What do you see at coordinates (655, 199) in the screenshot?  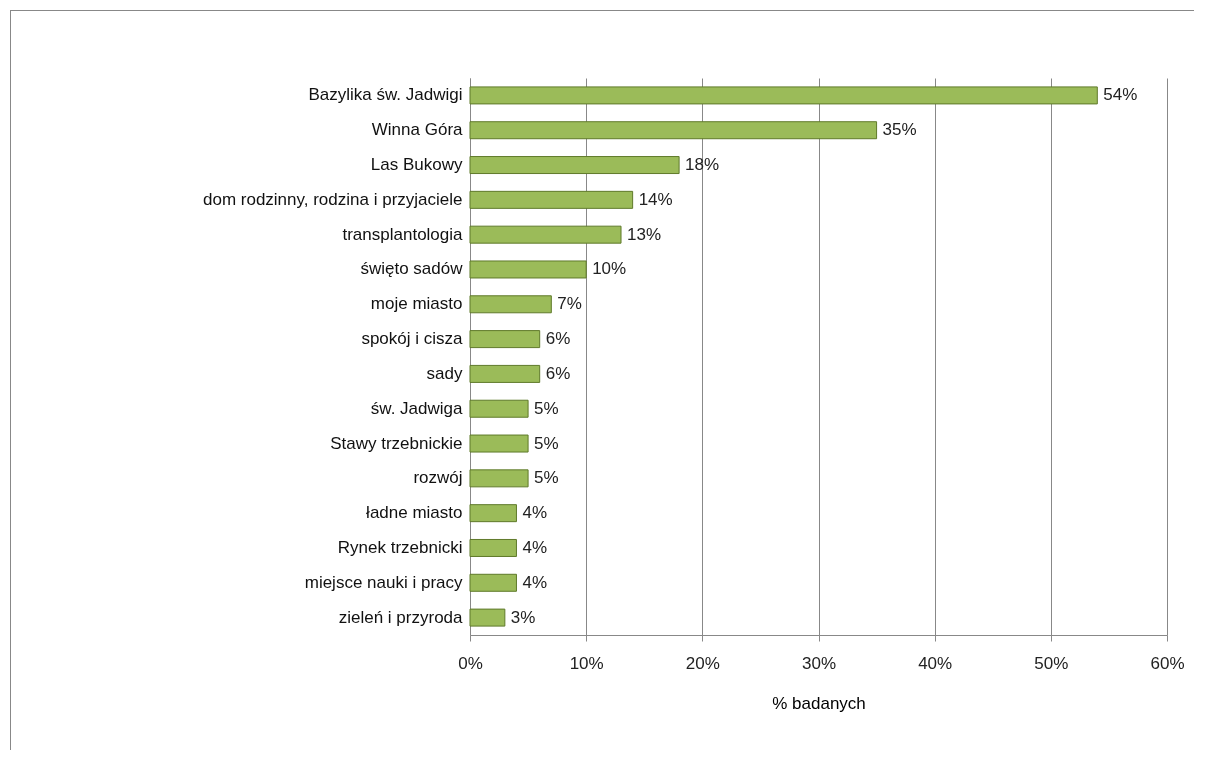 I see `data-label: 14%` at bounding box center [655, 199].